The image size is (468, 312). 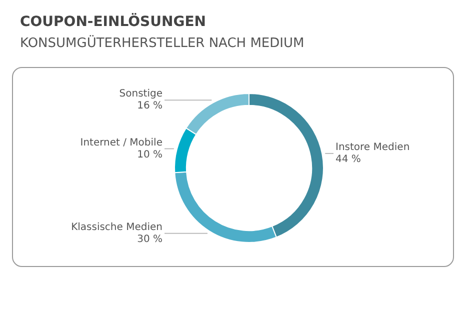 I want to click on data-label: 44 %, so click(x=348, y=160).